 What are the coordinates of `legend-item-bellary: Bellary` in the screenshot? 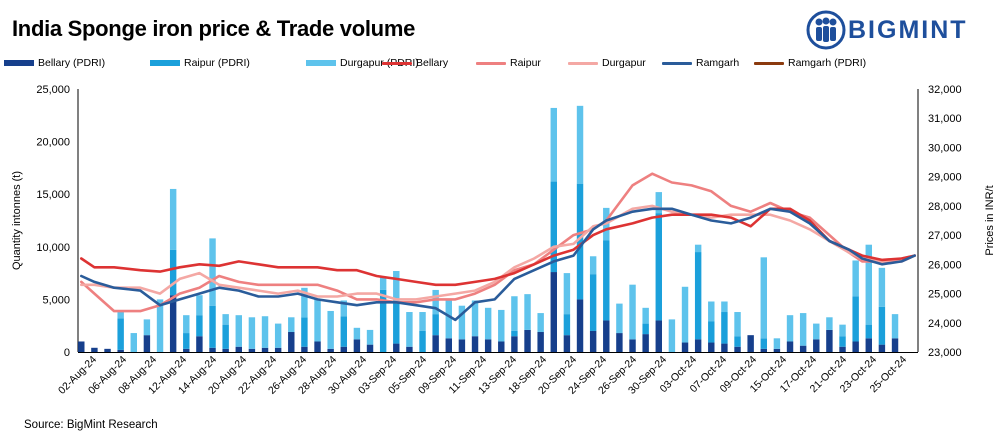 It's located at (415, 63).